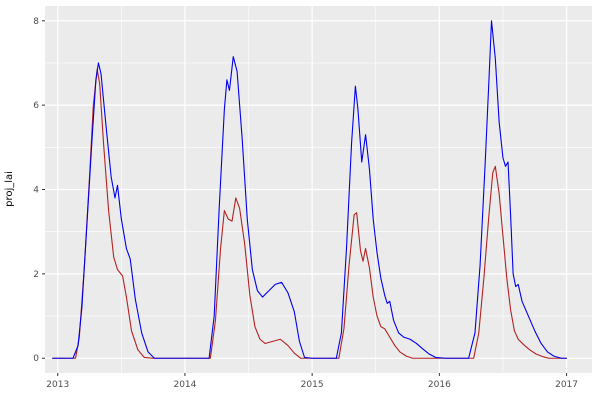  I want to click on x-tick-label: 2015, so click(312, 385).